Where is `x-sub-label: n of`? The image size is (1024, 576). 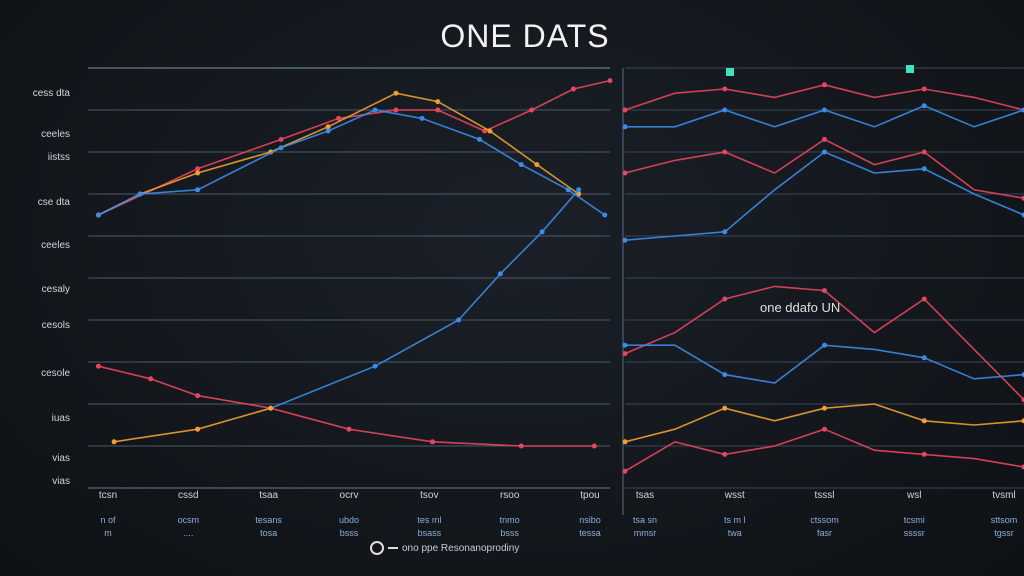 x-sub-label: n of is located at coordinates (108, 520).